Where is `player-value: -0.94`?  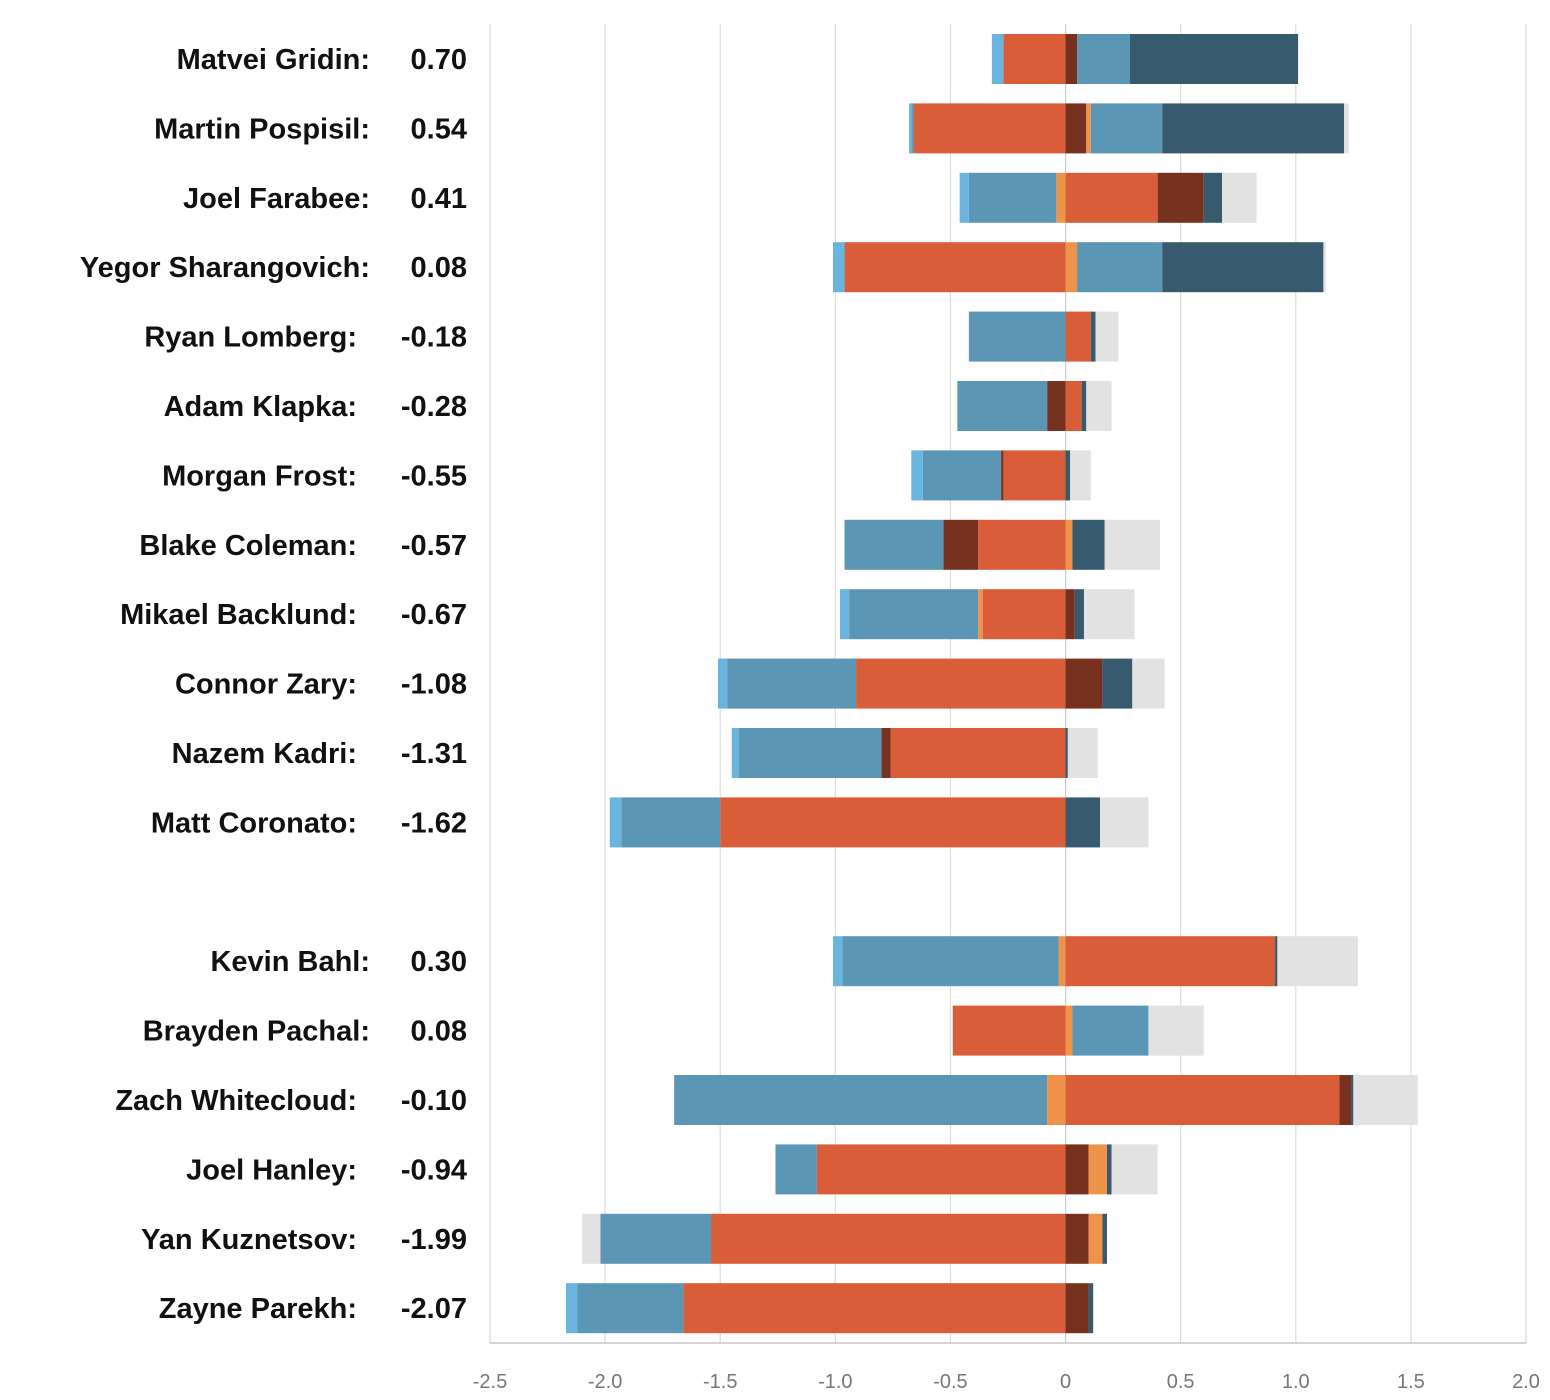
player-value: -0.94 is located at coordinates (434, 1170).